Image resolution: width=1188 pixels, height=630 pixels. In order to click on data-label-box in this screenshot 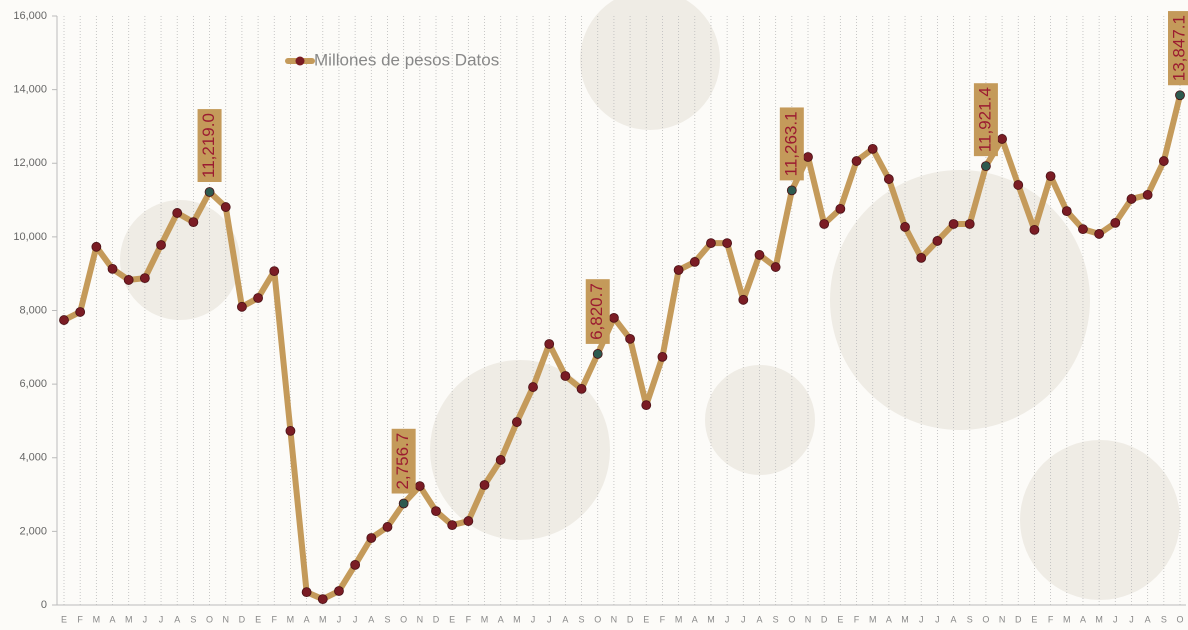, I will do `click(403, 461)`.